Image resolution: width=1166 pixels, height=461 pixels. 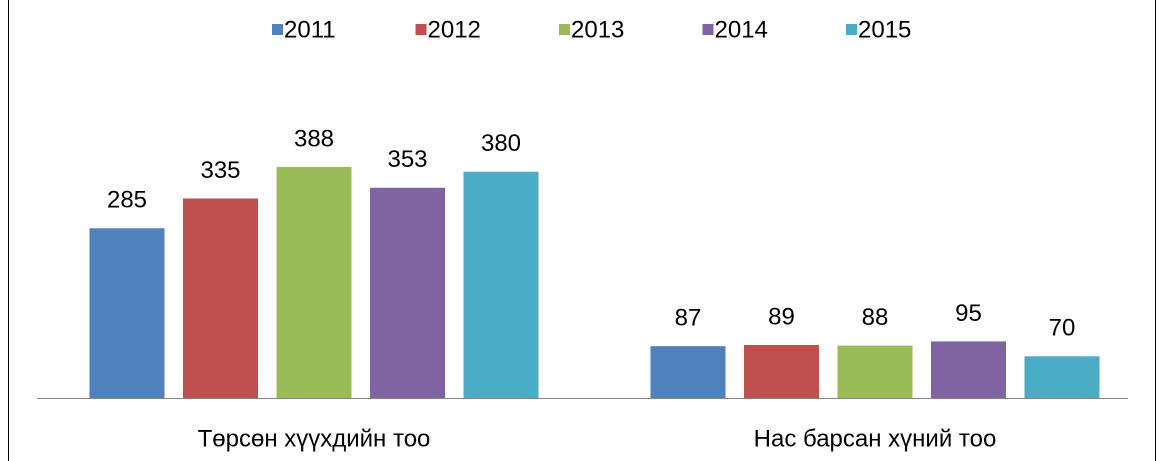 I want to click on legend-label: 2014, so click(x=741, y=29).